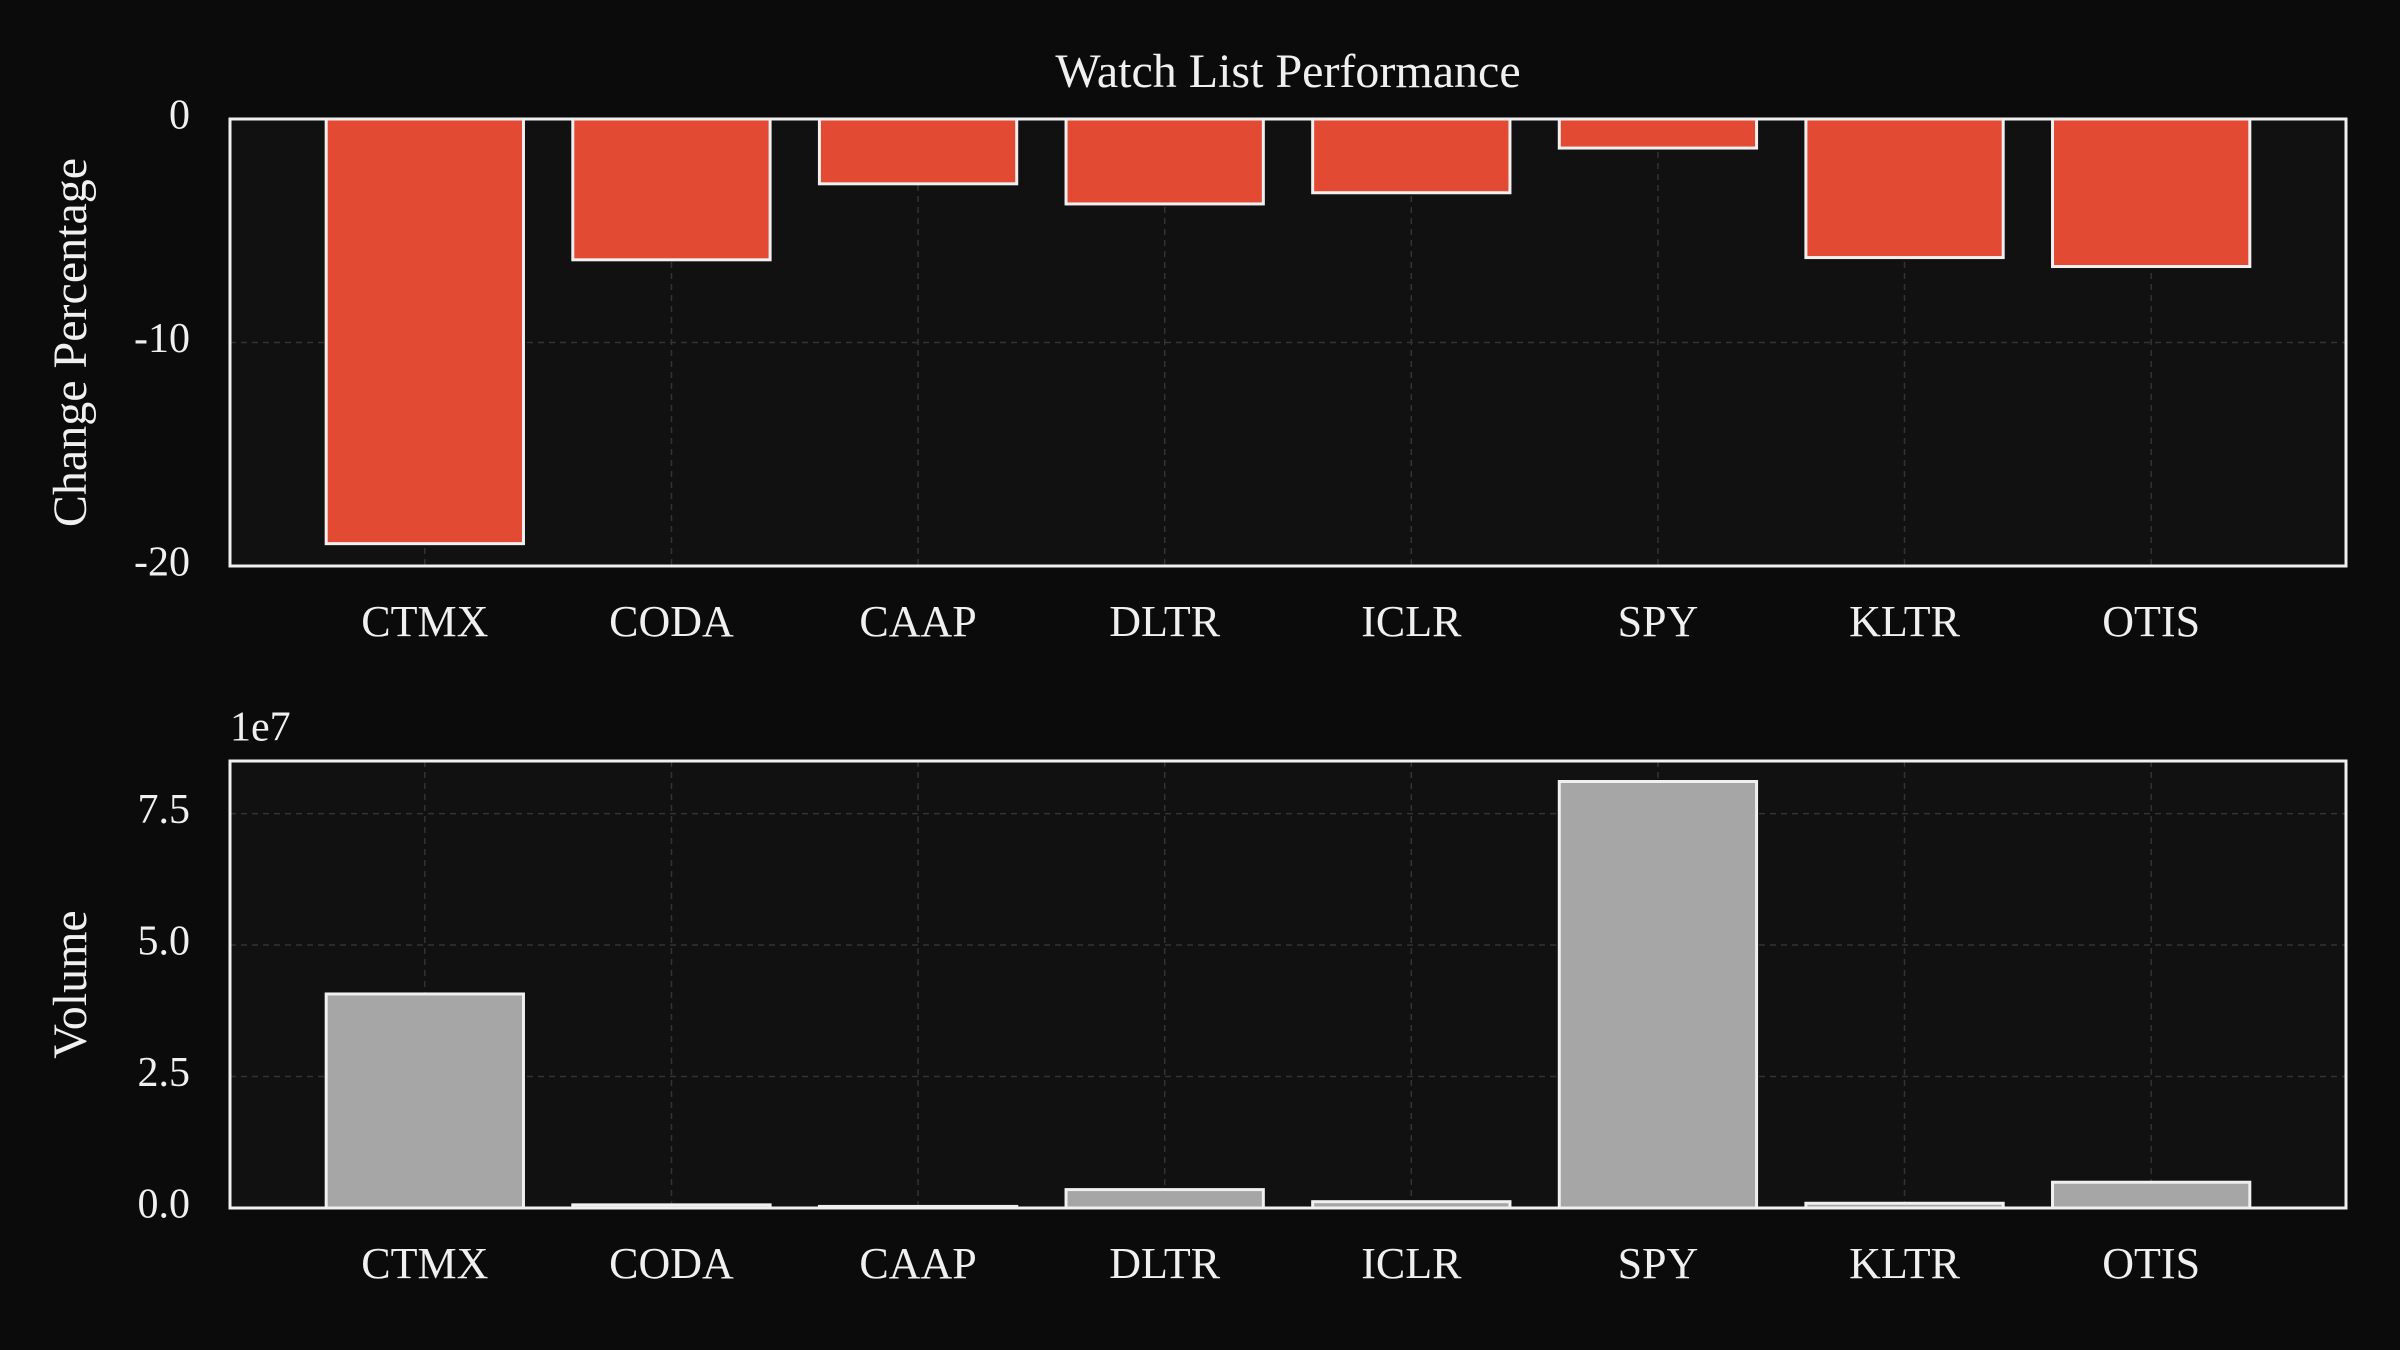  Describe the element at coordinates (164, 942) in the screenshot. I see `y-tick-label: 5.0` at that location.